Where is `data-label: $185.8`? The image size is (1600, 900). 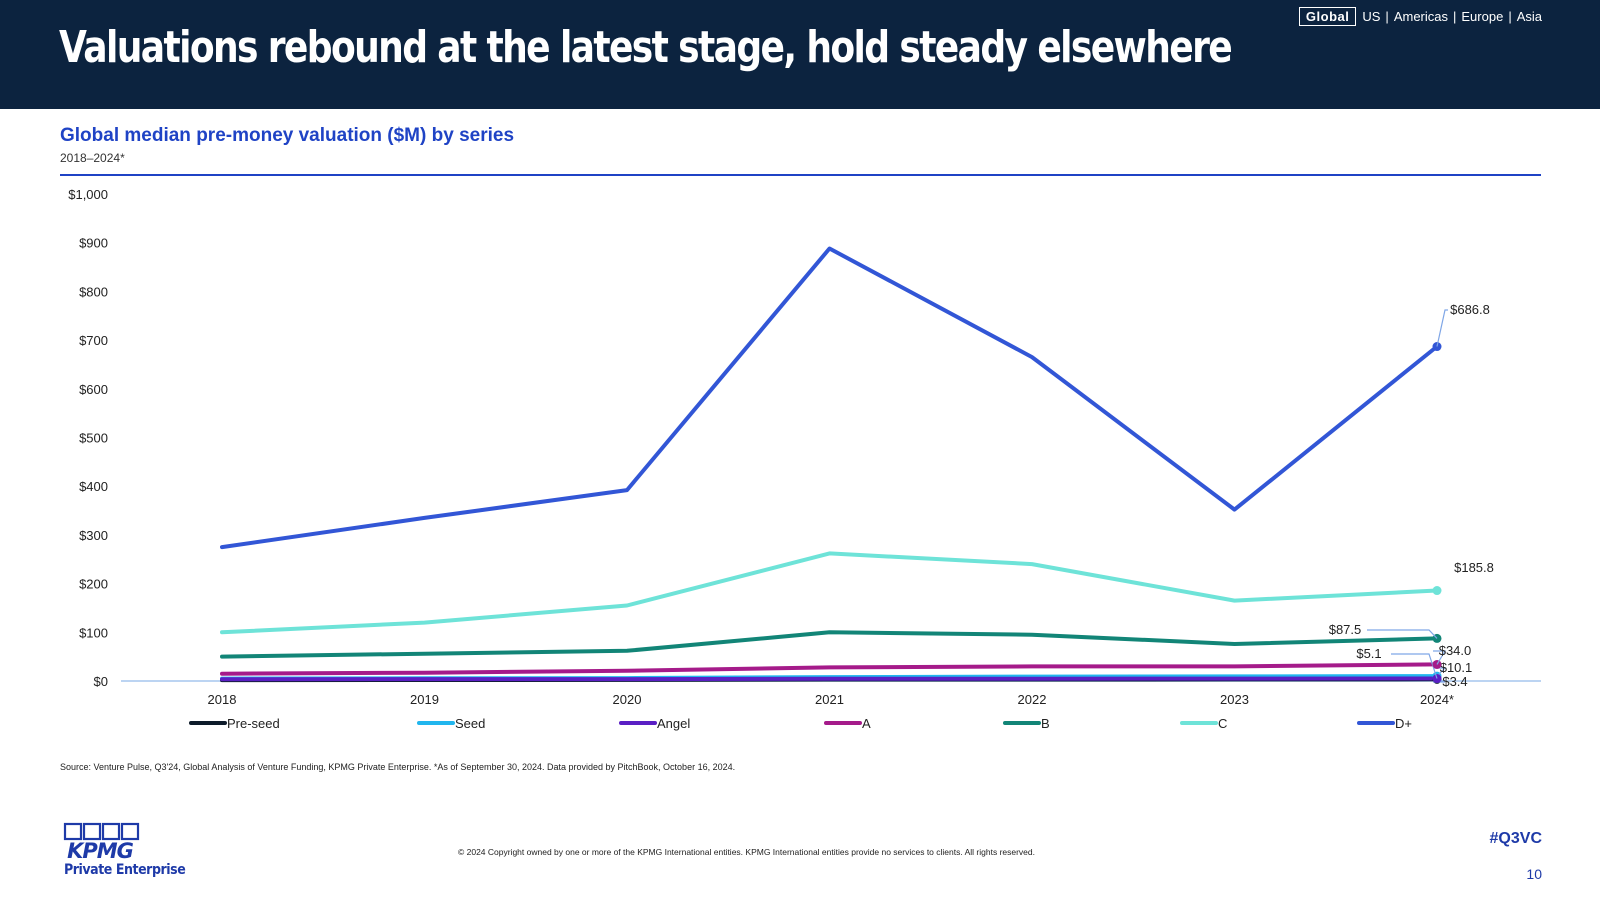
data-label: $185.8 is located at coordinates (1474, 567).